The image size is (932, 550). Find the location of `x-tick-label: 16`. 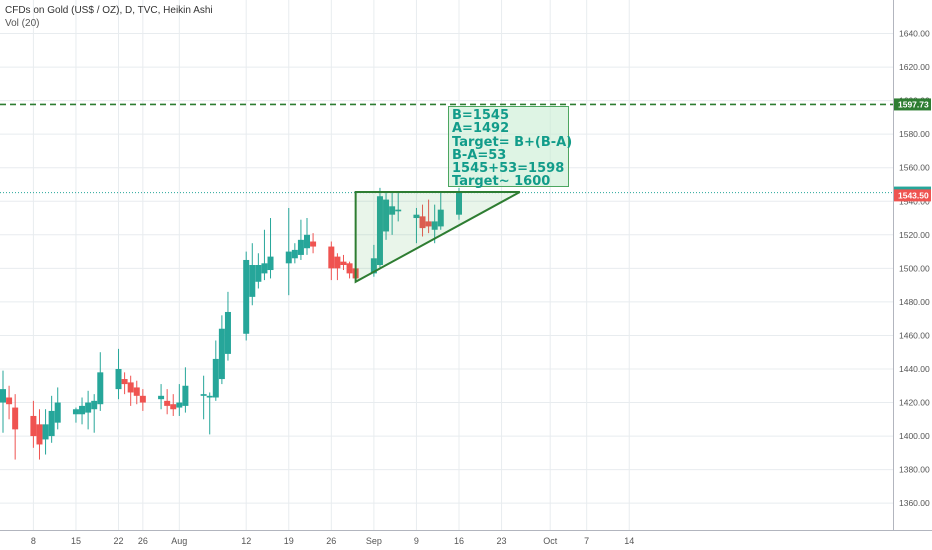

x-tick-label: 16 is located at coordinates (459, 541).